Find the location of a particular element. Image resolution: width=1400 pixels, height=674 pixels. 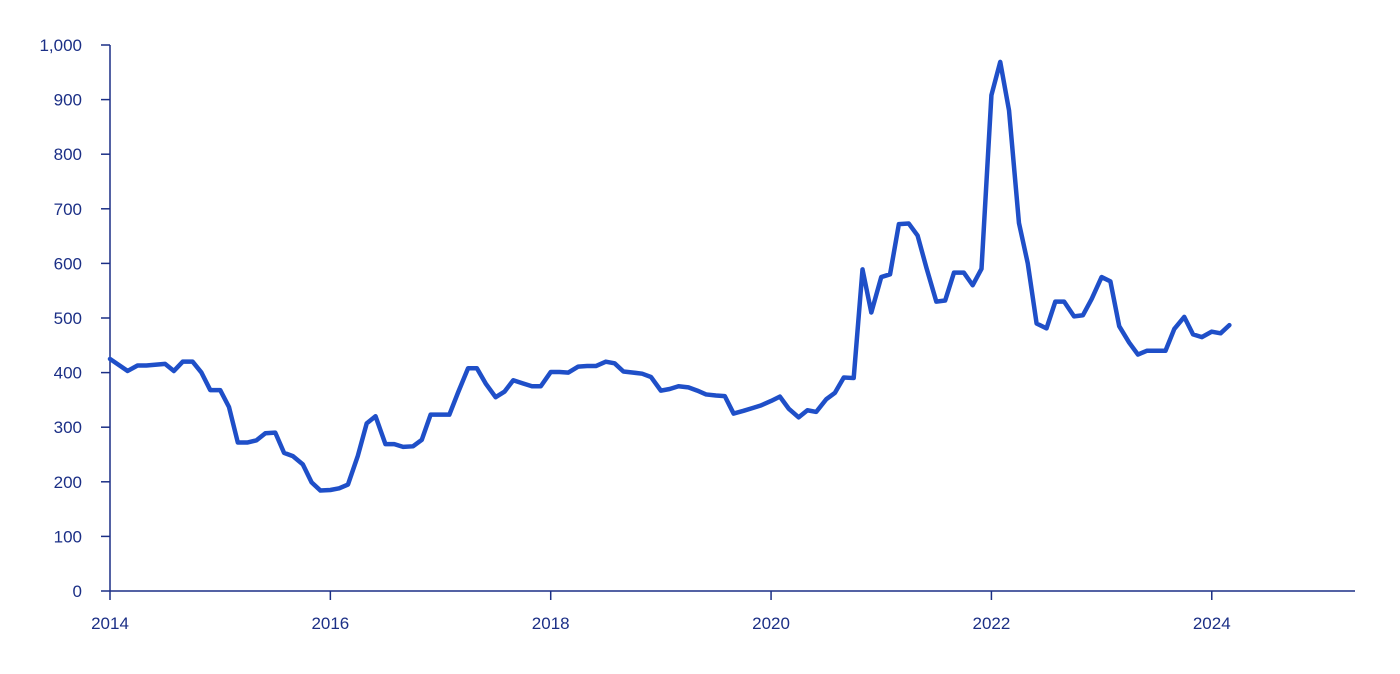

x-tick-label: 2018 is located at coordinates (551, 623).